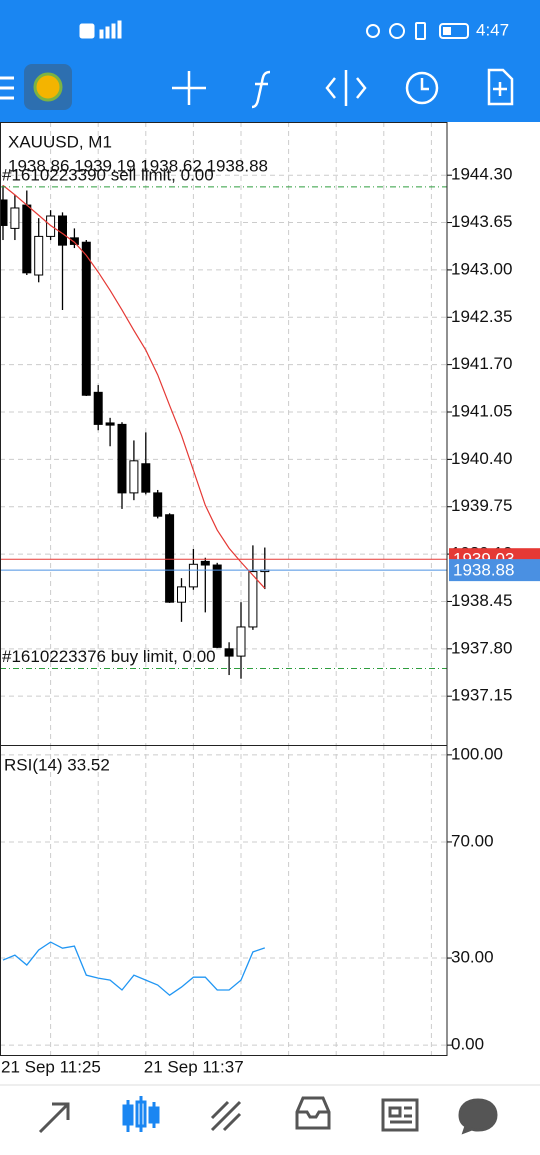  What do you see at coordinates (447, 31) in the screenshot?
I see `battery-level` at bounding box center [447, 31].